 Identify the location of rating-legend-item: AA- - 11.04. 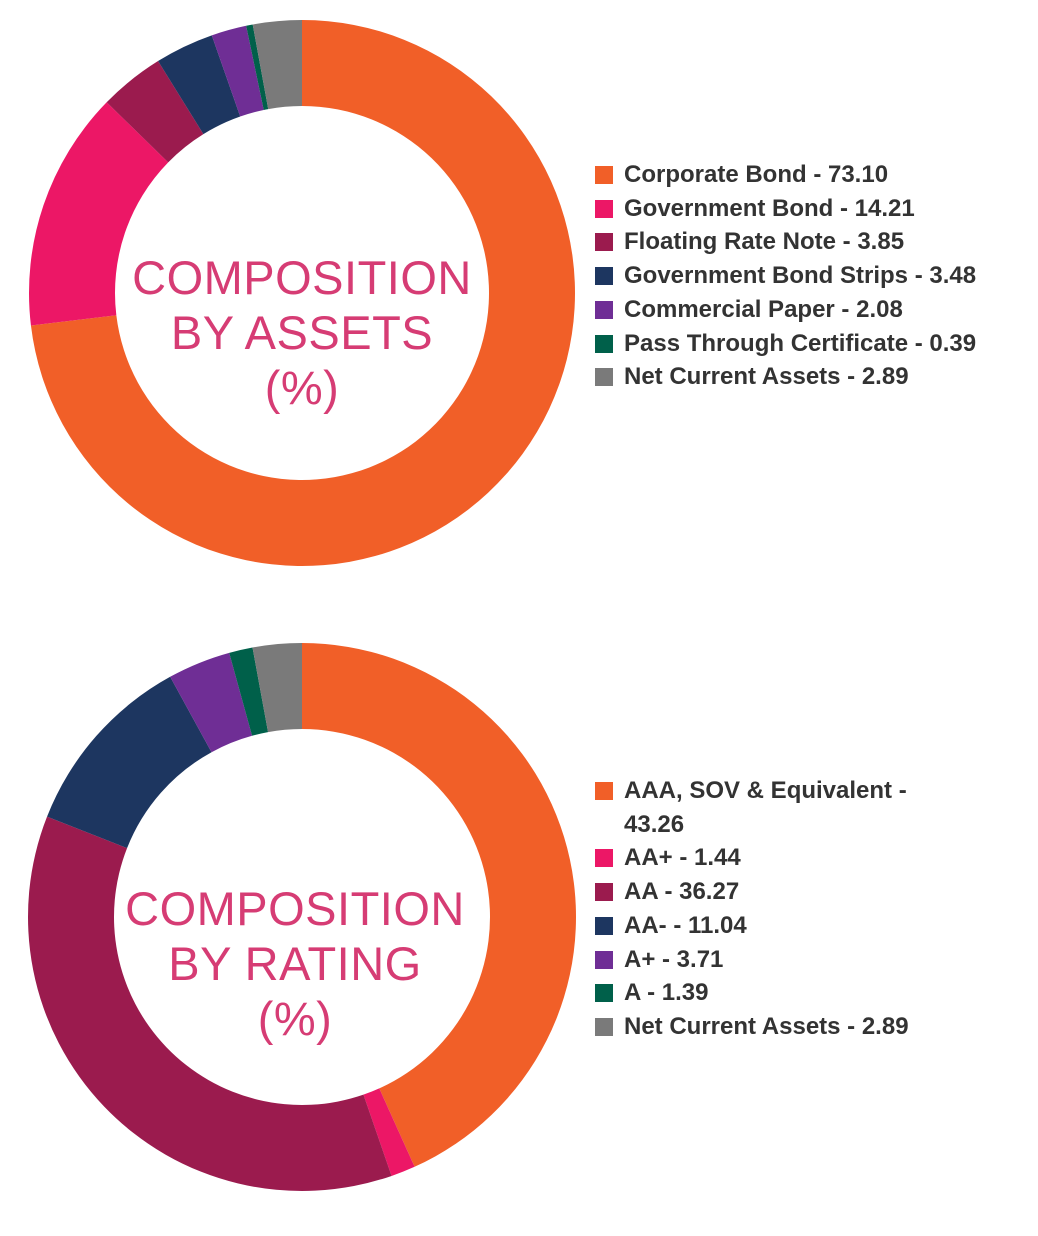
(779, 926).